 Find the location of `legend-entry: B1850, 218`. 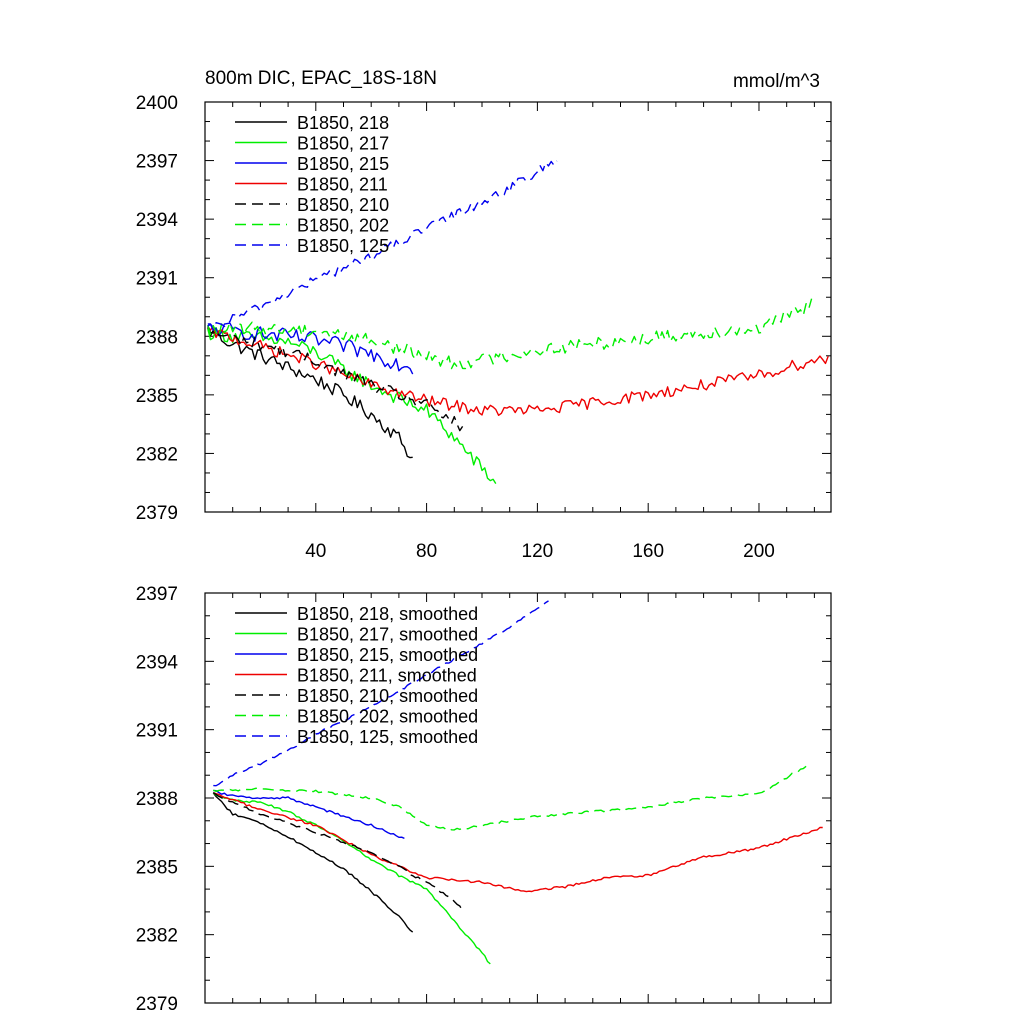

legend-entry: B1850, 218 is located at coordinates (343, 123).